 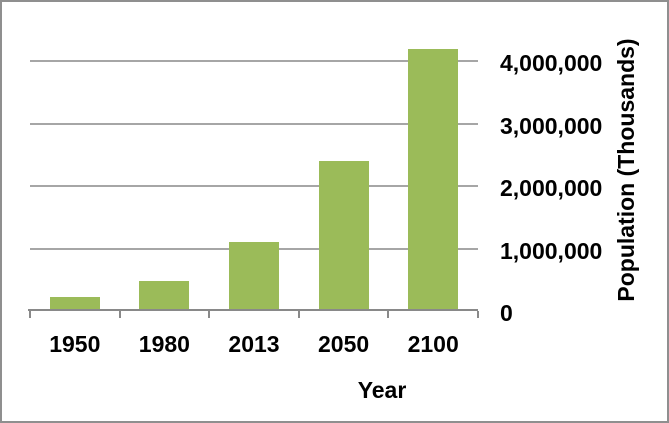 What do you see at coordinates (164, 344) in the screenshot?
I see `x-tick-label-1980: 1980` at bounding box center [164, 344].